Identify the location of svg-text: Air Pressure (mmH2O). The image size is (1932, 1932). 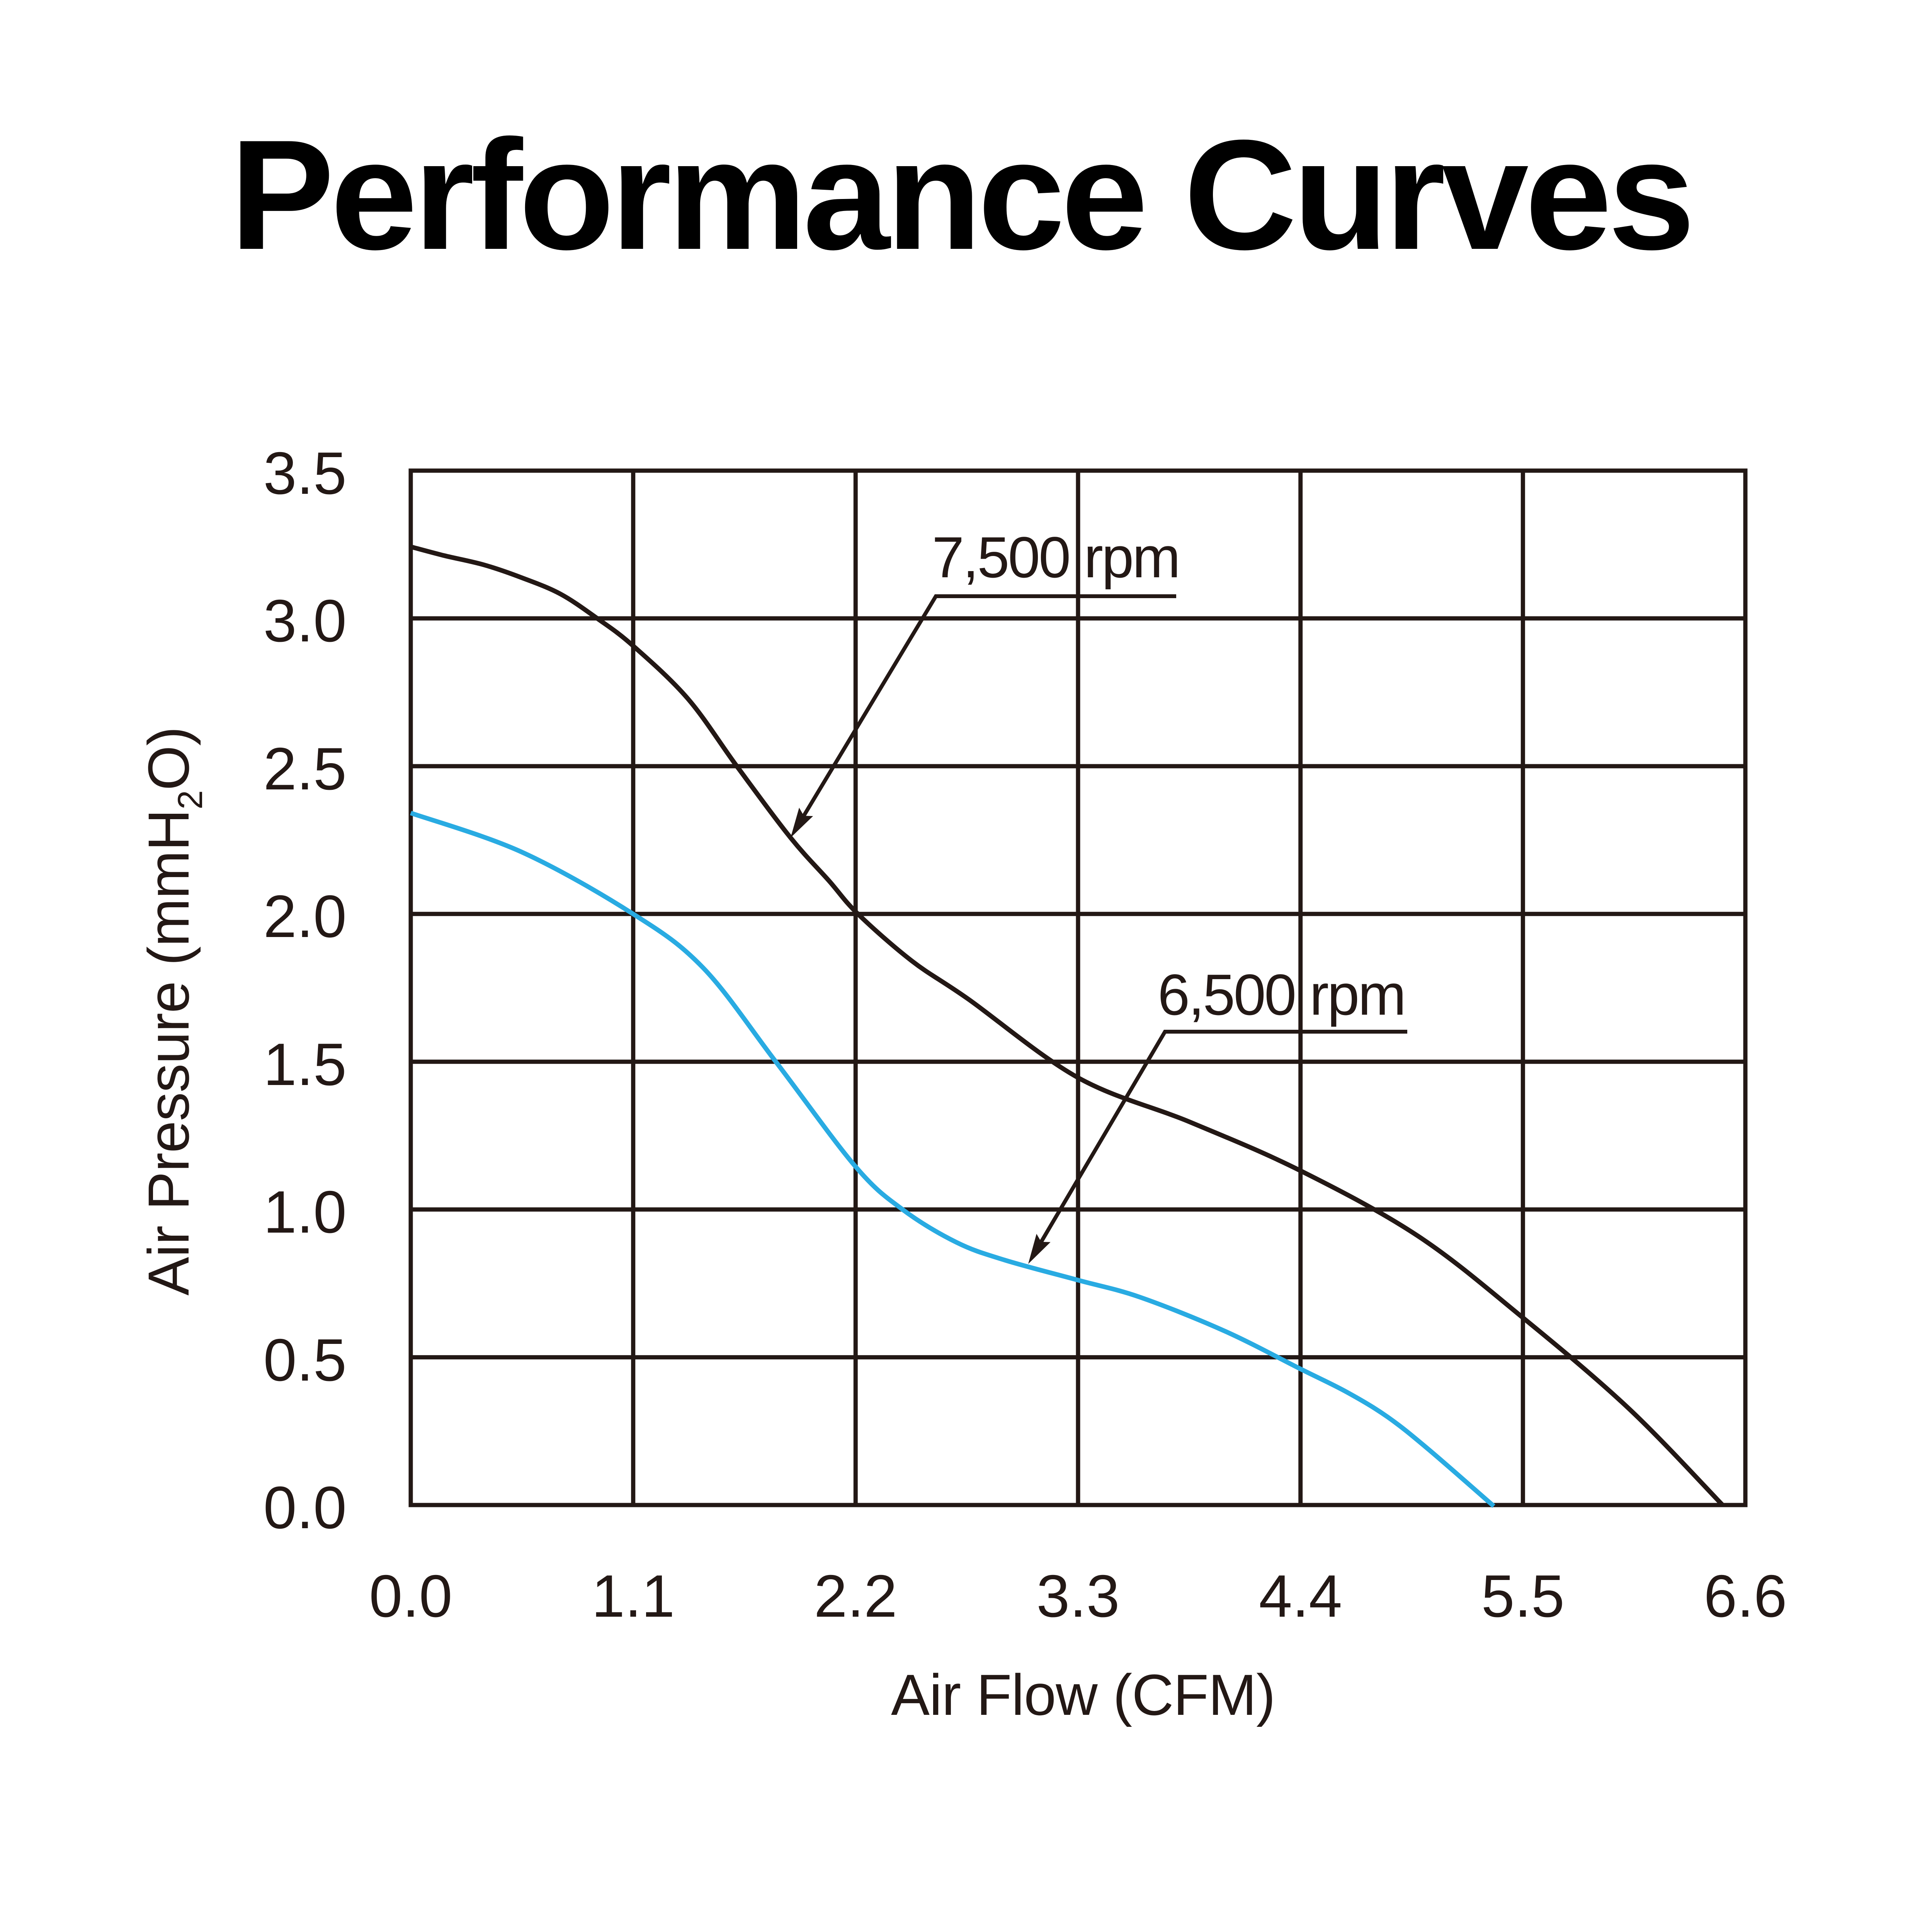
(173, 1012).